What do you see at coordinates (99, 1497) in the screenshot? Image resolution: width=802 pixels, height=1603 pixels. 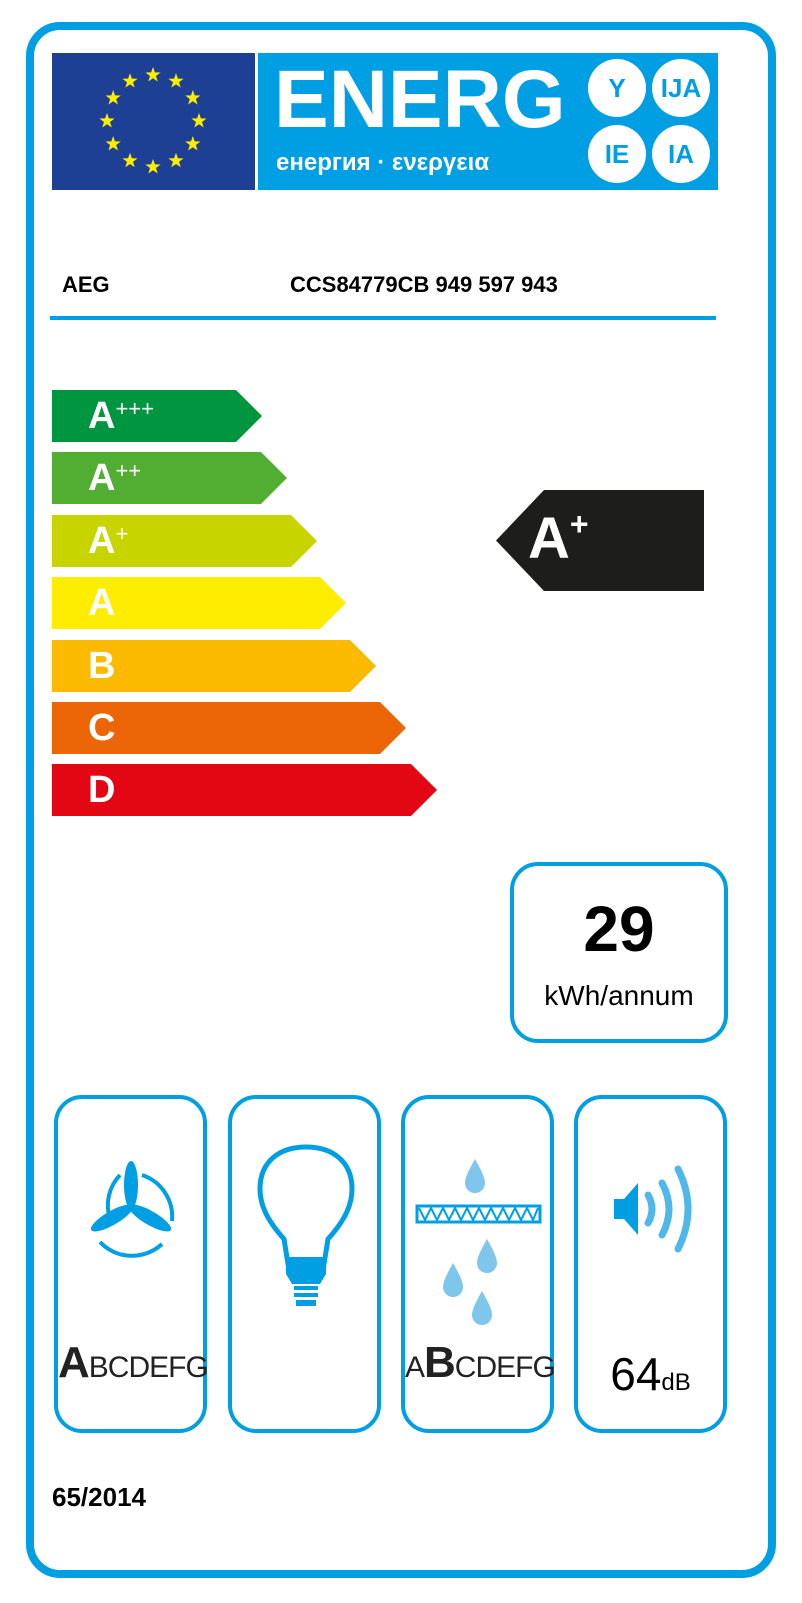 I see `regulation-number: 65/2014` at bounding box center [99, 1497].